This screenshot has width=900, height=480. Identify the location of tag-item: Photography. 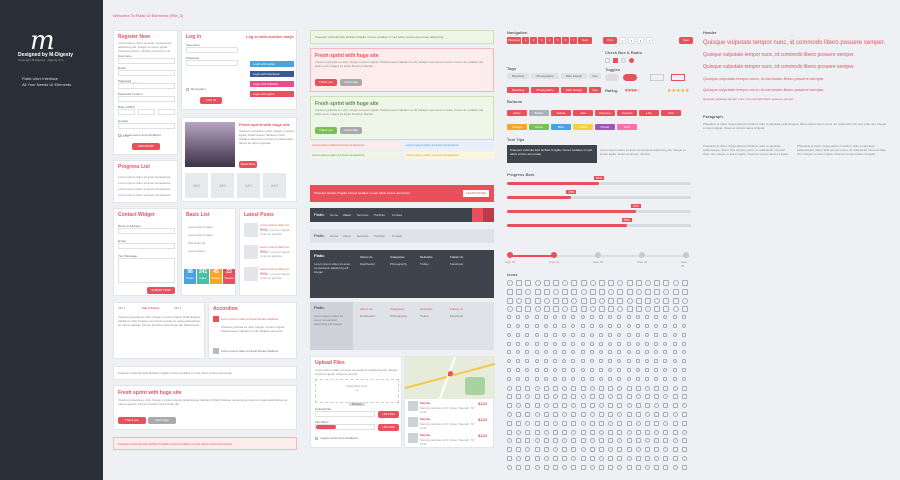
(545, 76).